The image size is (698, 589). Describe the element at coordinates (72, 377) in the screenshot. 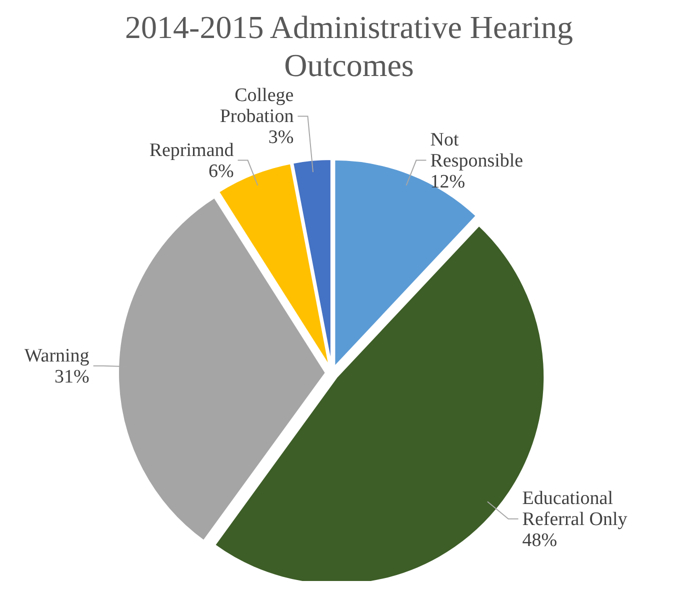

I see `data-label: 31%` at that location.